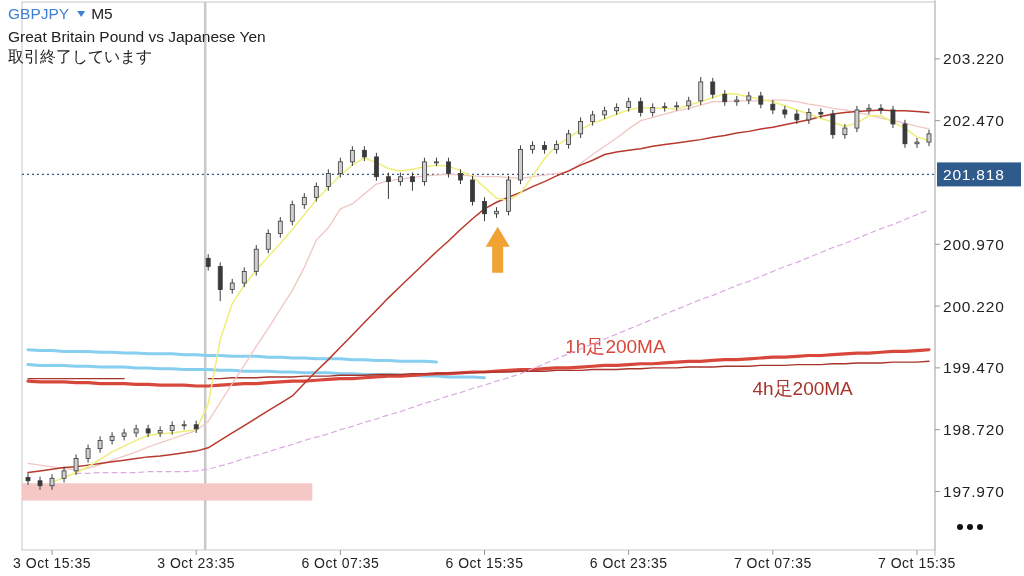  Describe the element at coordinates (974, 244) in the screenshot. I see `y-tick-label: 200.970` at that location.